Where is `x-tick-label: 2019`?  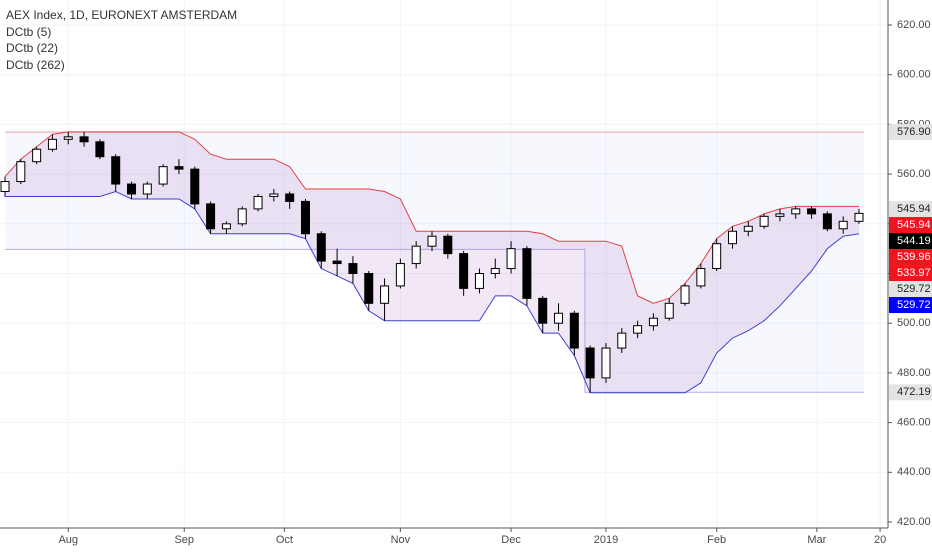 x-tick-label: 2019 is located at coordinates (606, 540).